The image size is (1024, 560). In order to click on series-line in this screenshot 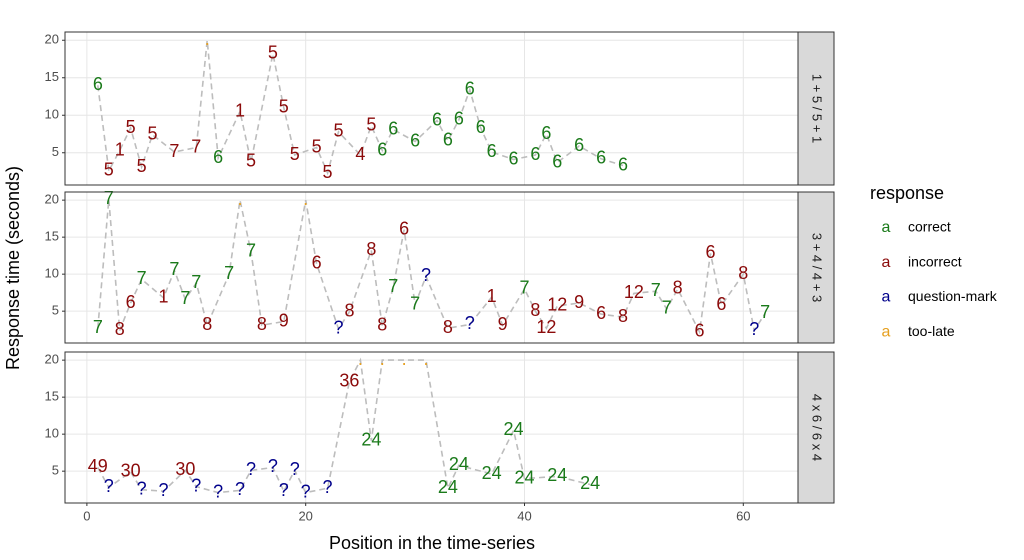, I will do `click(344, 425)`.